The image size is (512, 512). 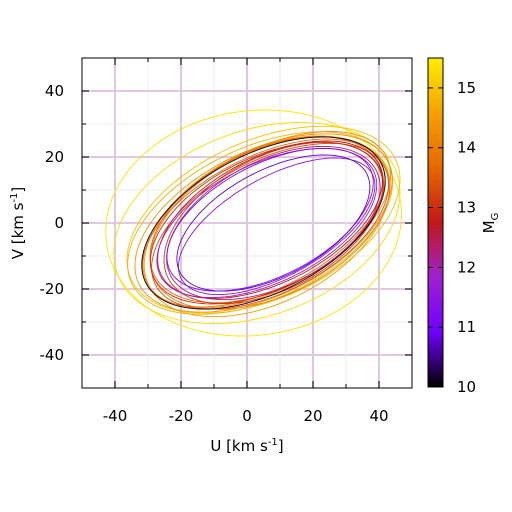 I want to click on colorbar-tick-label: 14, so click(x=466, y=148).